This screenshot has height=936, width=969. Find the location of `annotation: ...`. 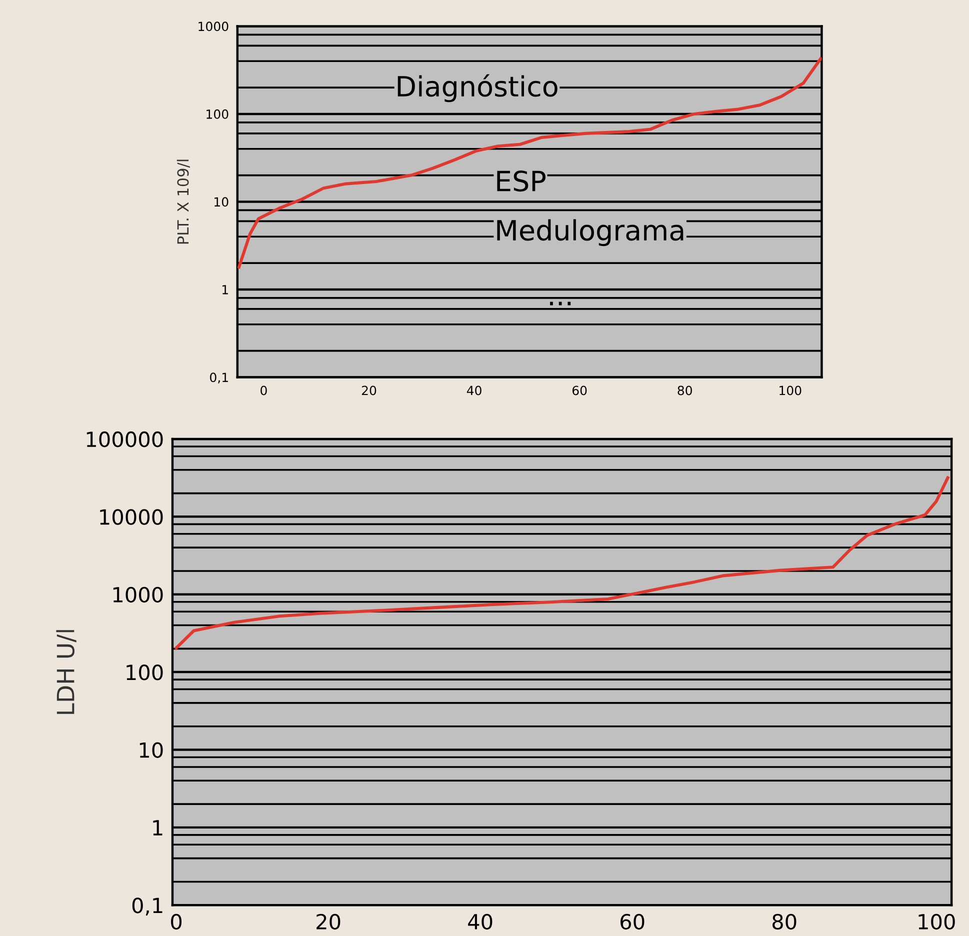

annotation: ... is located at coordinates (560, 304).